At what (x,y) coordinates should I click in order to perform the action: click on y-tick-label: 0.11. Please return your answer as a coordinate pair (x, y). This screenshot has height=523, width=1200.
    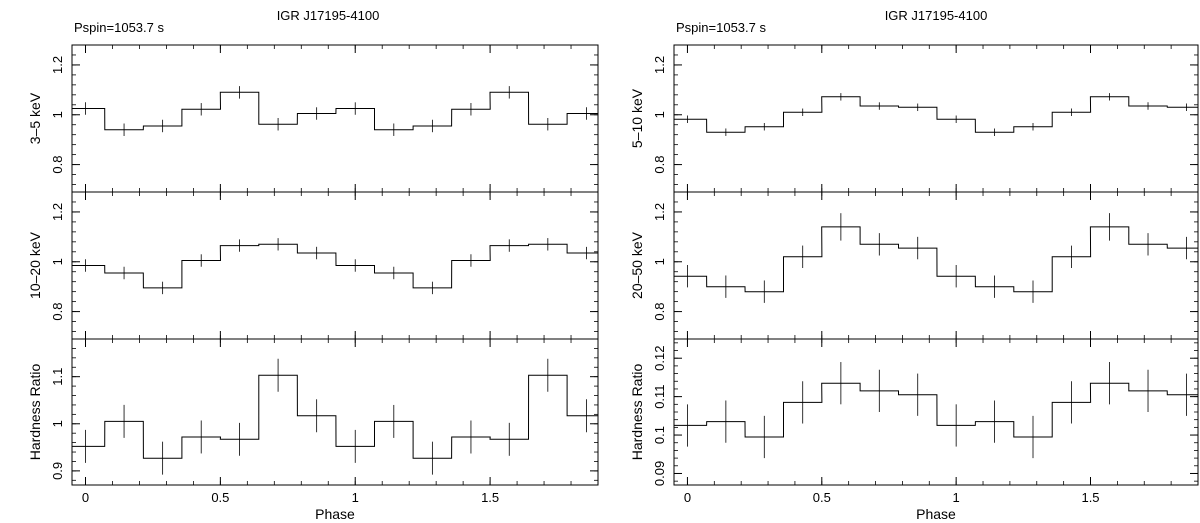
    Looking at the image, I should click on (659, 396).